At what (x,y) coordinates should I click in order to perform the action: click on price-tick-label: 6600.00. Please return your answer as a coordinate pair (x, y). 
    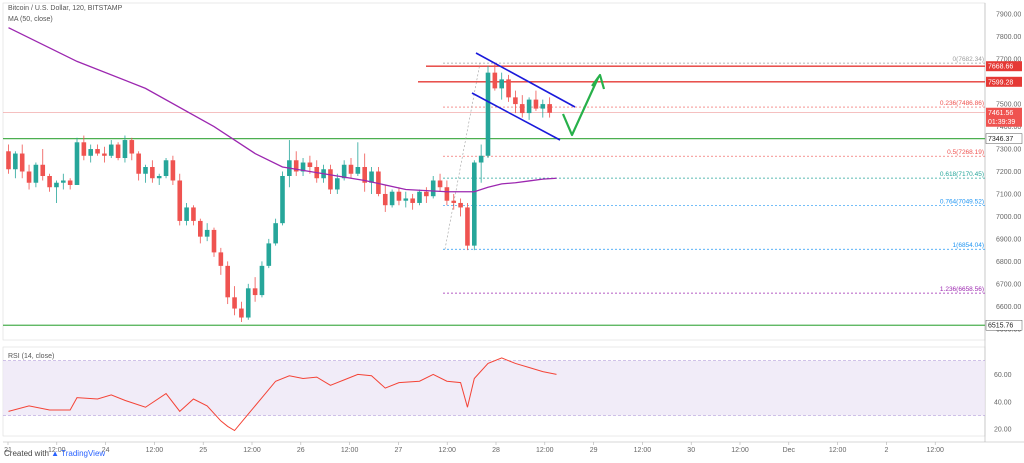
    Looking at the image, I should click on (1008, 307).